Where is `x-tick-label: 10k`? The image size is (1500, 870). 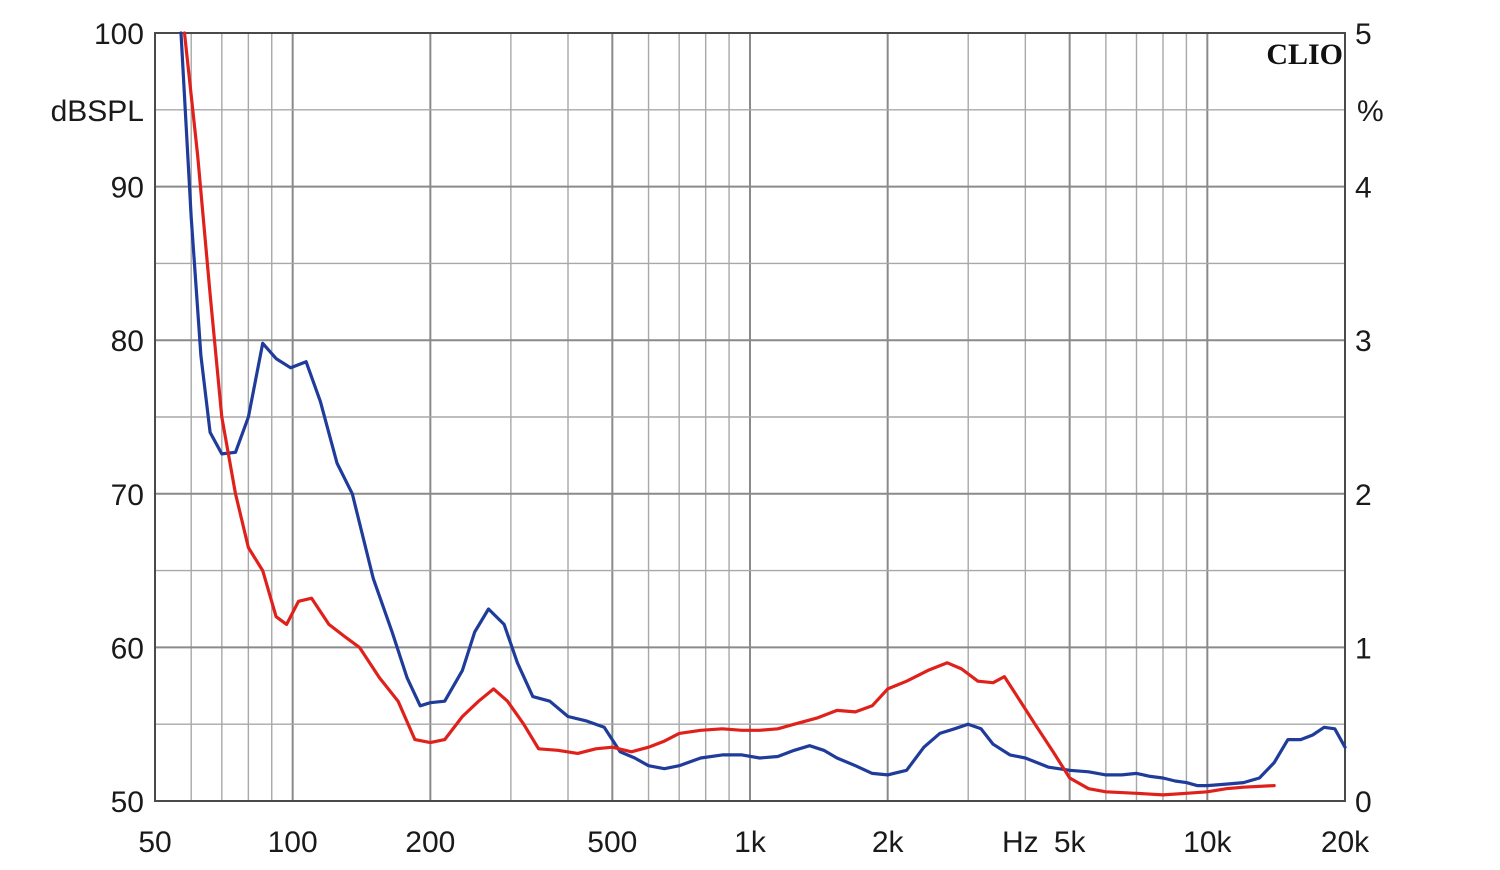
x-tick-label: 10k is located at coordinates (1207, 842).